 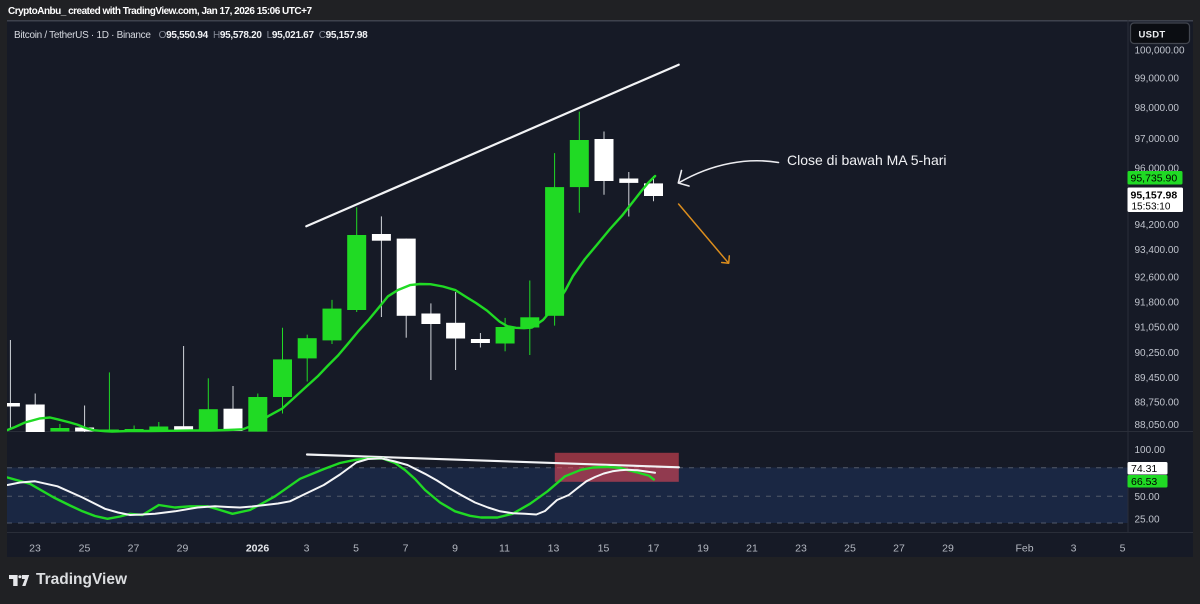 What do you see at coordinates (1154, 179) in the screenshot?
I see `svg-text: 95,735.90` at bounding box center [1154, 179].